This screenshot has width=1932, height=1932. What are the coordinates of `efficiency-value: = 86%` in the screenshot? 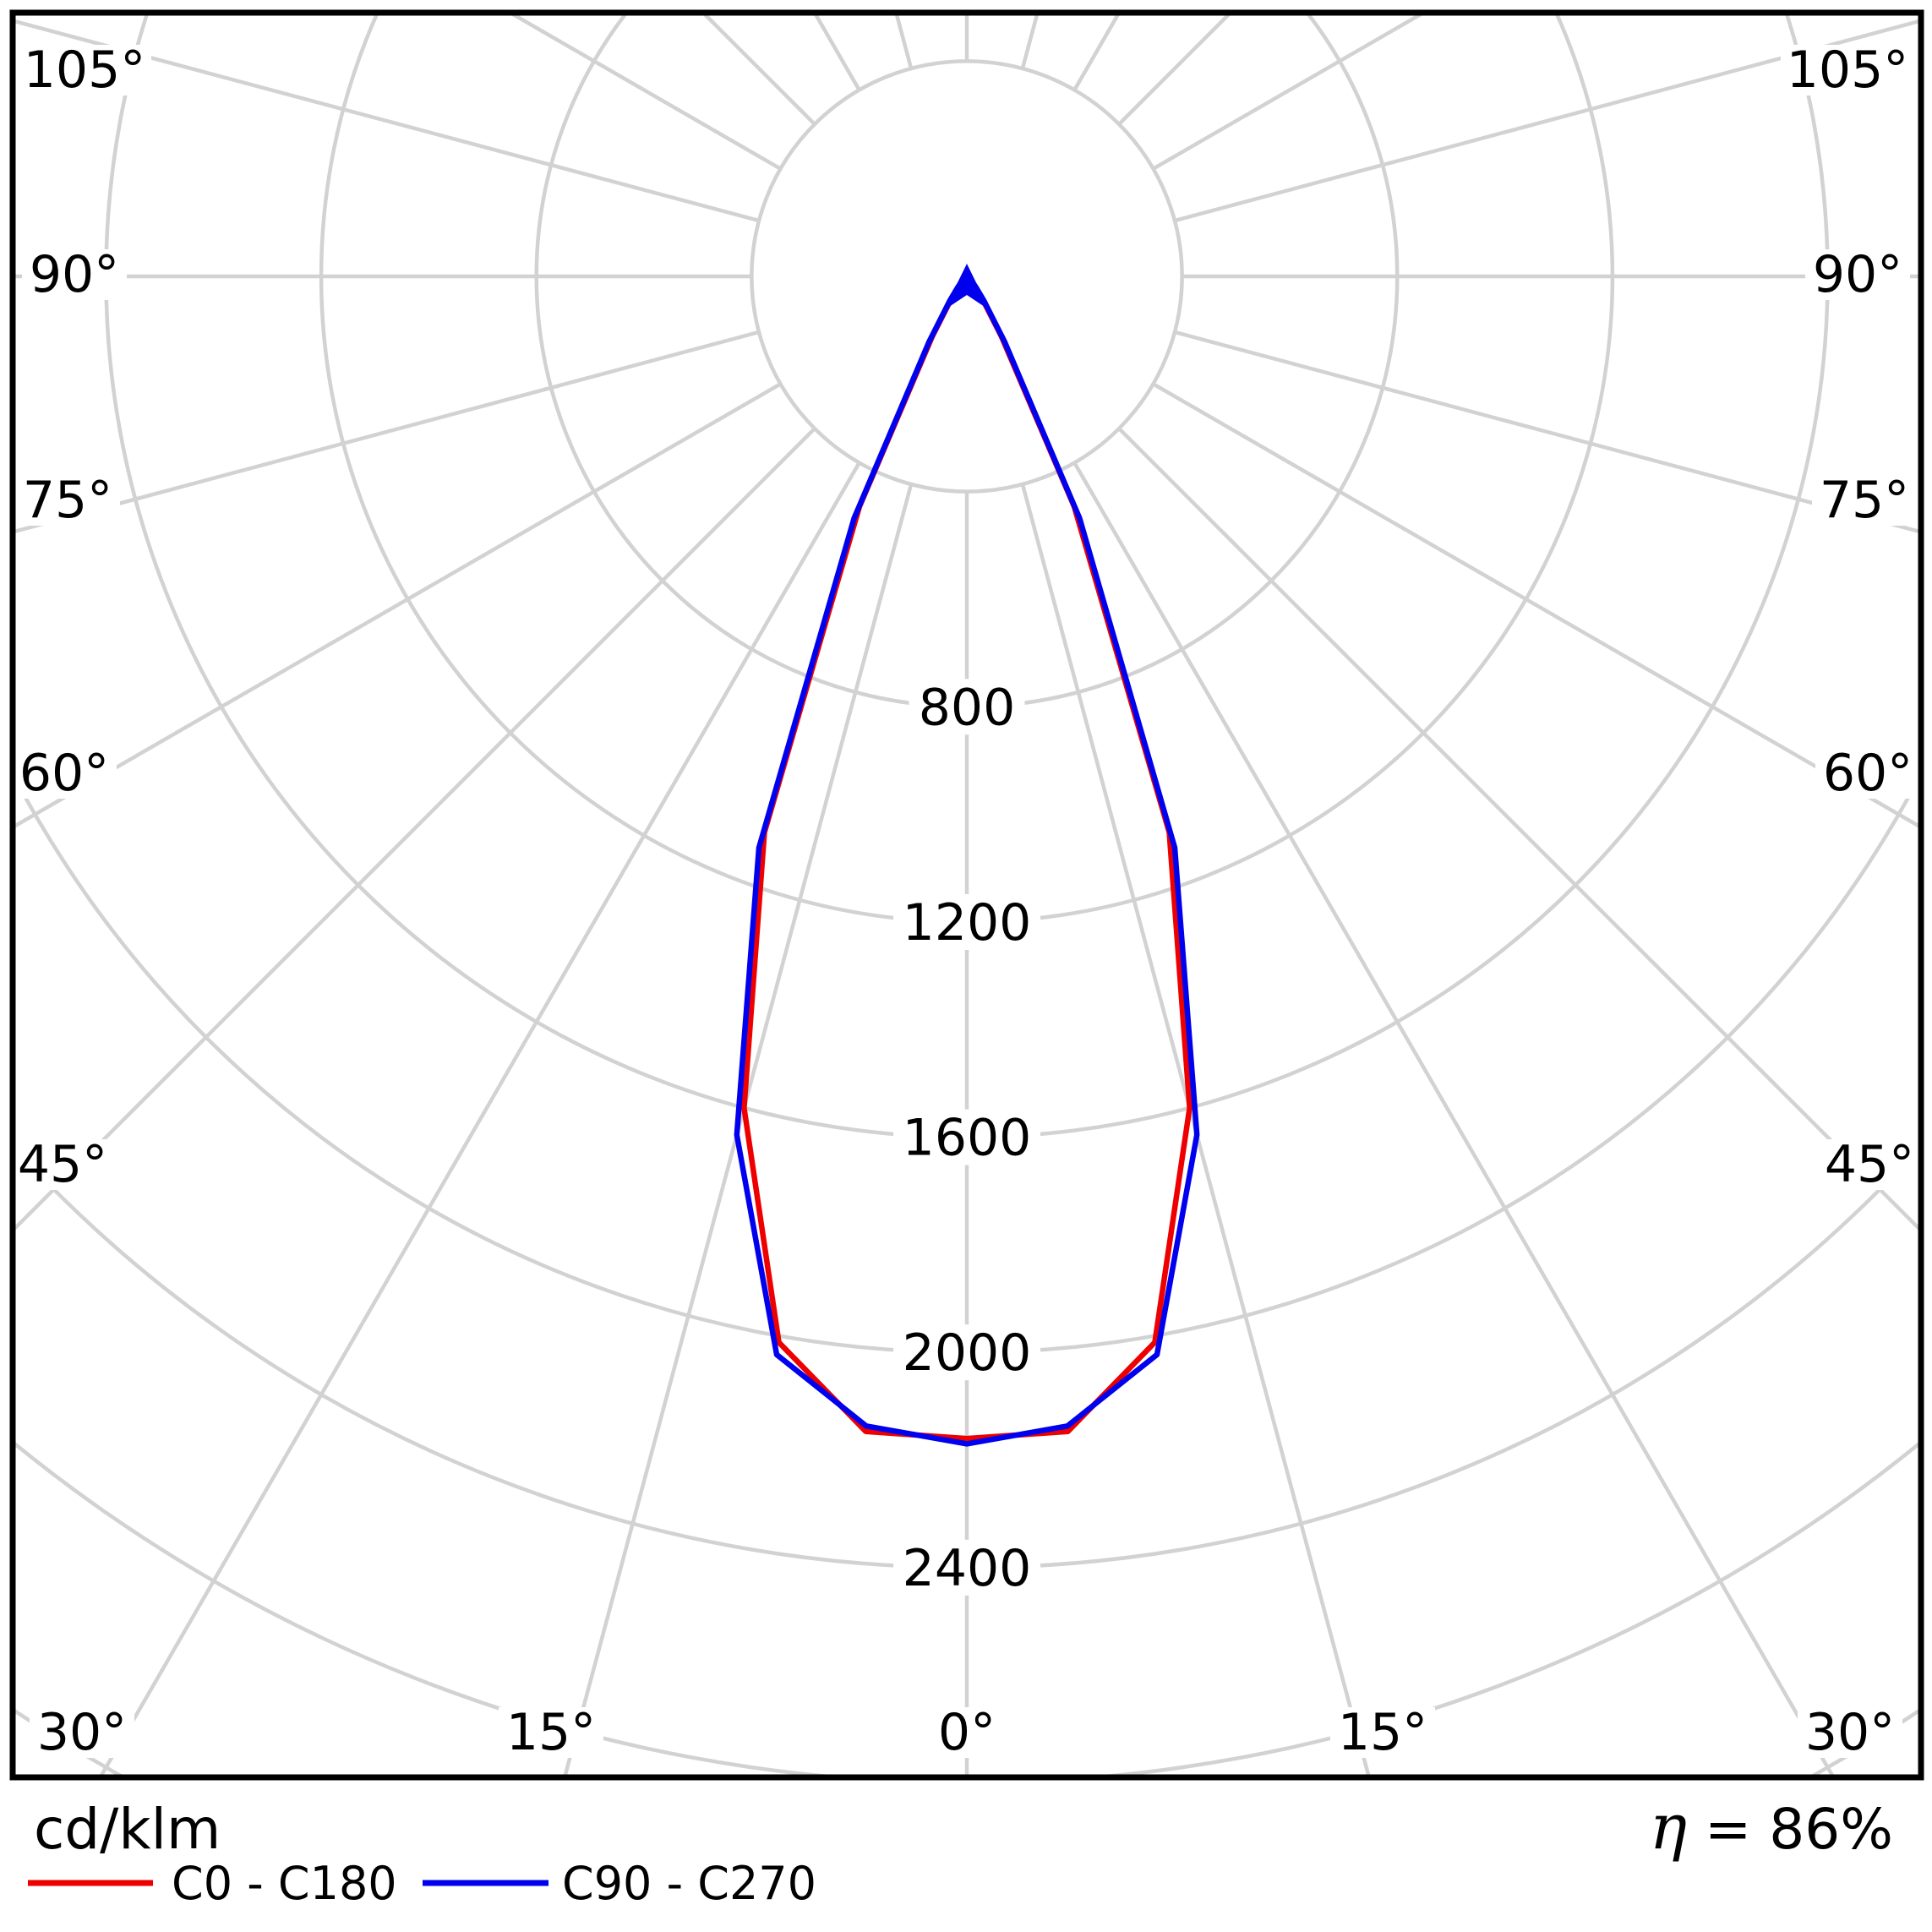 It's located at (1790, 1829).